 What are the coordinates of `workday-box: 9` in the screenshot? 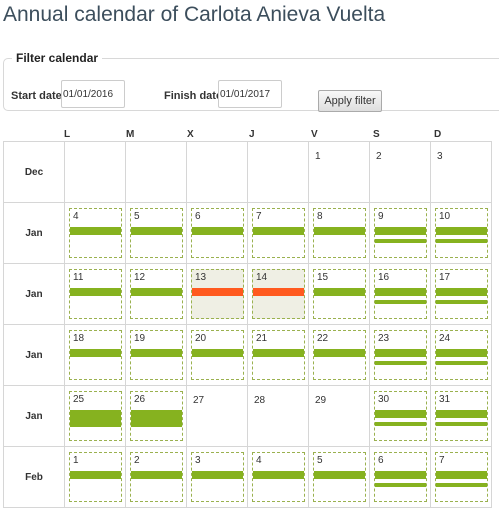 It's located at (400, 233).